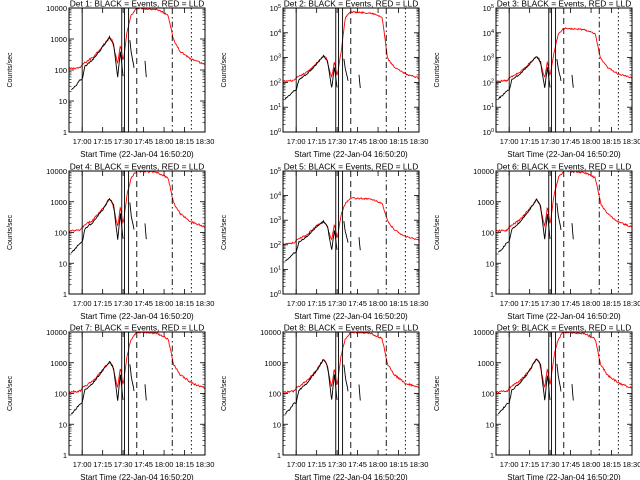 Image resolution: width=640 pixels, height=480 pixels. Describe the element at coordinates (564, 328) in the screenshot. I see `panel-title: Det 9: BLACK = Events, RED = LLD` at that location.